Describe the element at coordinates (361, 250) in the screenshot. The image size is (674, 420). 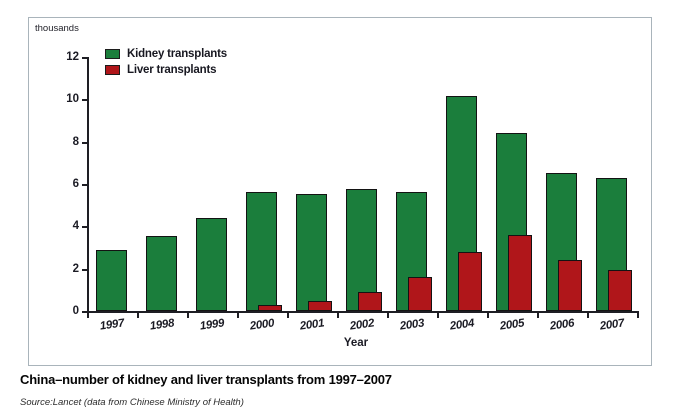
I see `kidney-bar-2002` at that location.